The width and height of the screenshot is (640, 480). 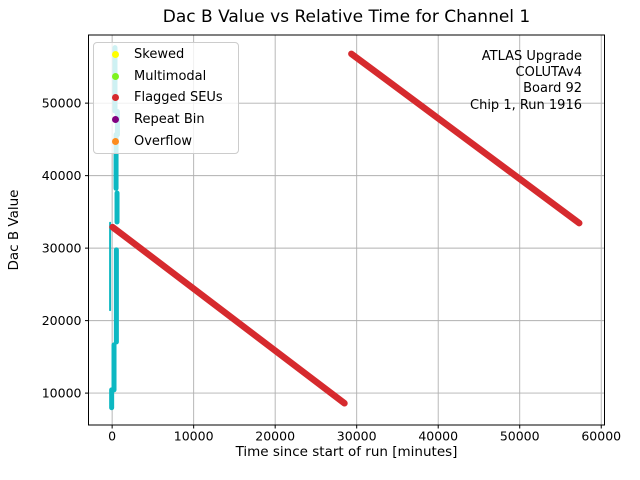 I want to click on legend-entry-repeat-bin: Repeat Bin, so click(x=166, y=120).